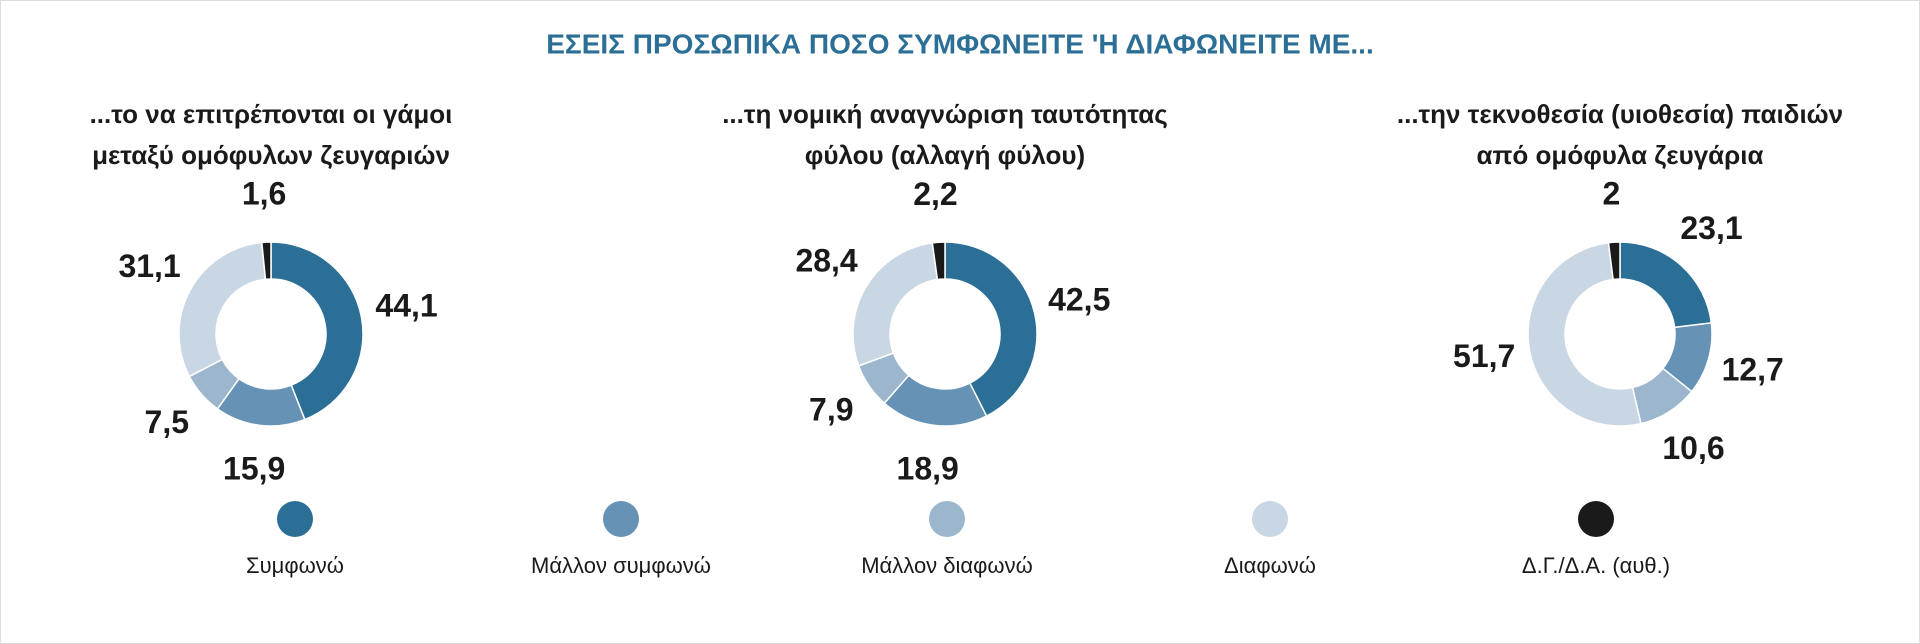 The width and height of the screenshot is (1920, 644). I want to click on legend-label: Συμφωνώ, so click(295, 565).